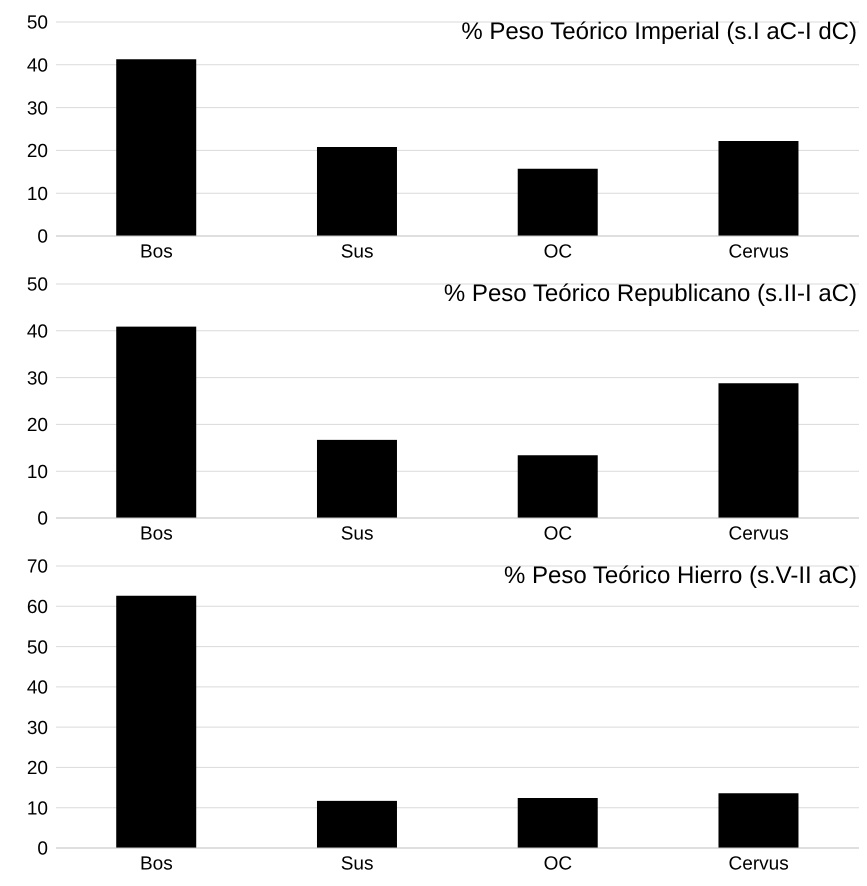 Image resolution: width=867 pixels, height=886 pixels. Describe the element at coordinates (659, 32) in the screenshot. I see `chart-title: % Peso Teórico Imperial (s.I aC-I dC)` at that location.